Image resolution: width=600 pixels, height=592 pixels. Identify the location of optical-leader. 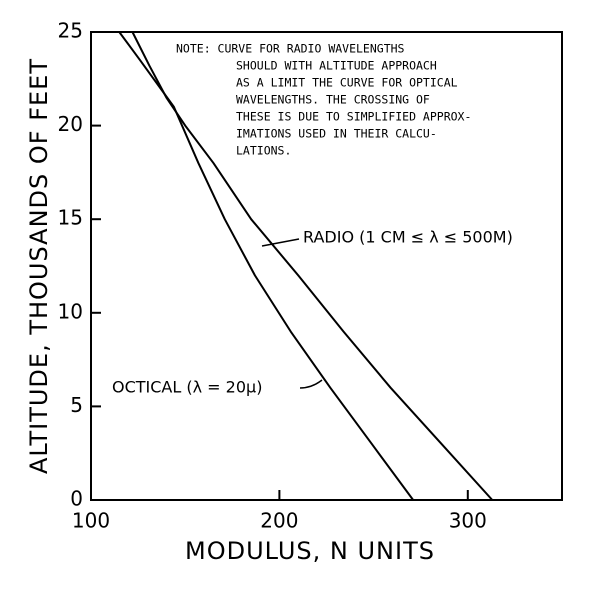
(311, 384).